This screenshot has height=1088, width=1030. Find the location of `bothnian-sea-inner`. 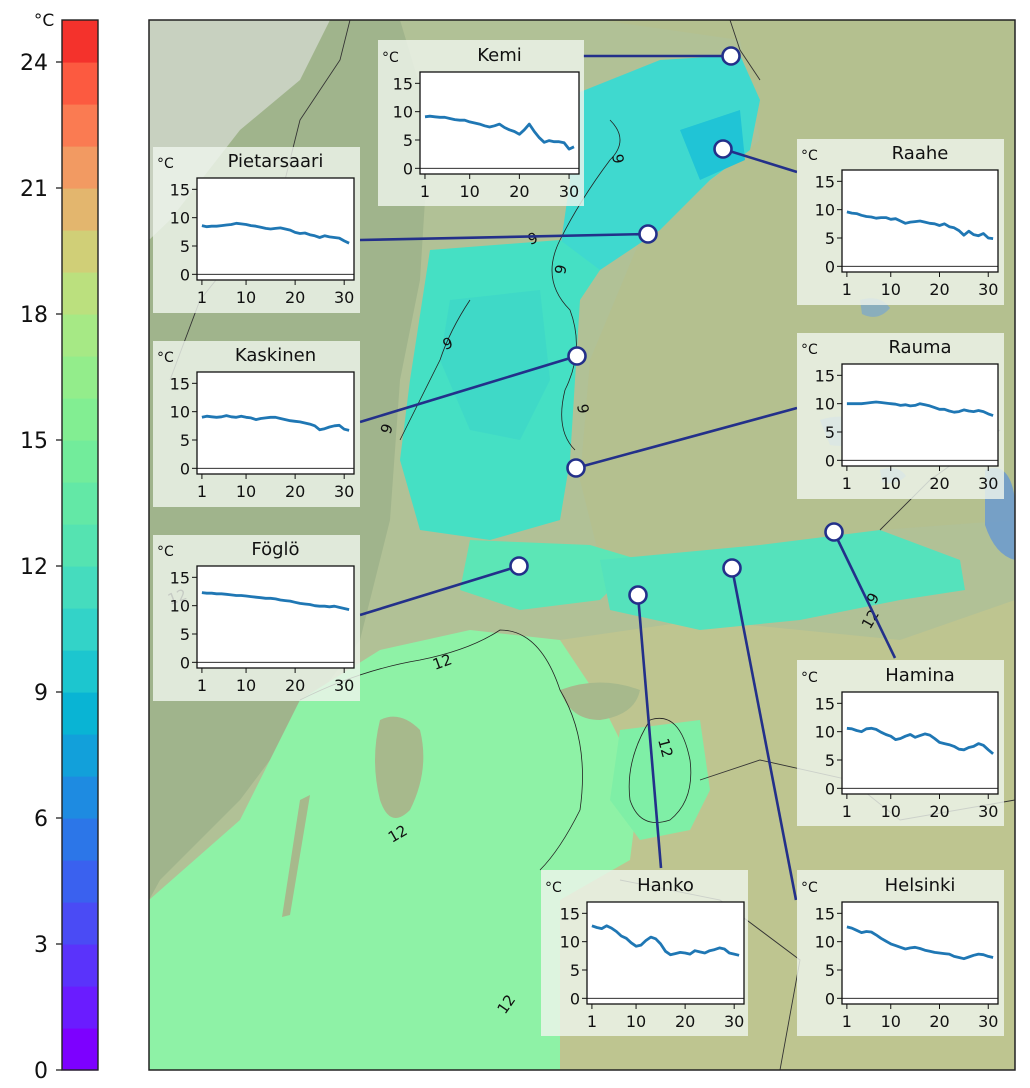

bothnian-sea-inner is located at coordinates (495, 365).